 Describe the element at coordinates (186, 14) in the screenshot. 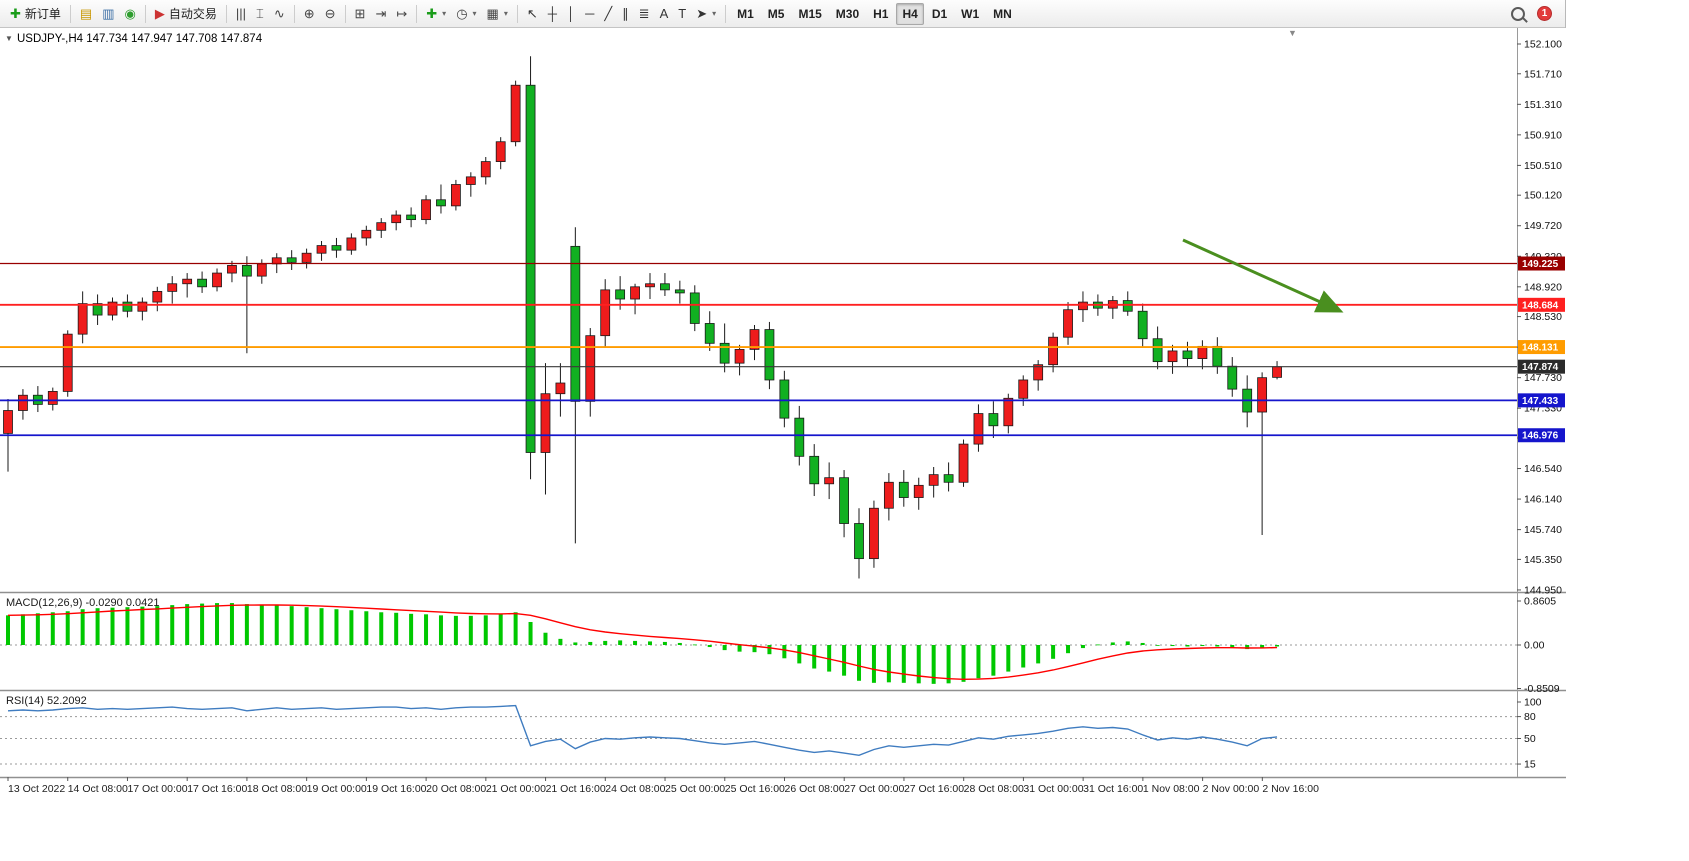

I see `autotrading-button: ▶ 自动交易` at that location.